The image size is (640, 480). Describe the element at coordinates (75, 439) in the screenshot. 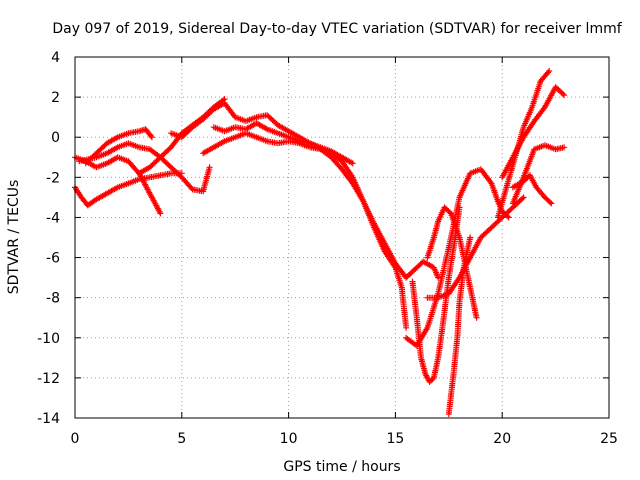

I see `x-tick-label: 0` at that location.